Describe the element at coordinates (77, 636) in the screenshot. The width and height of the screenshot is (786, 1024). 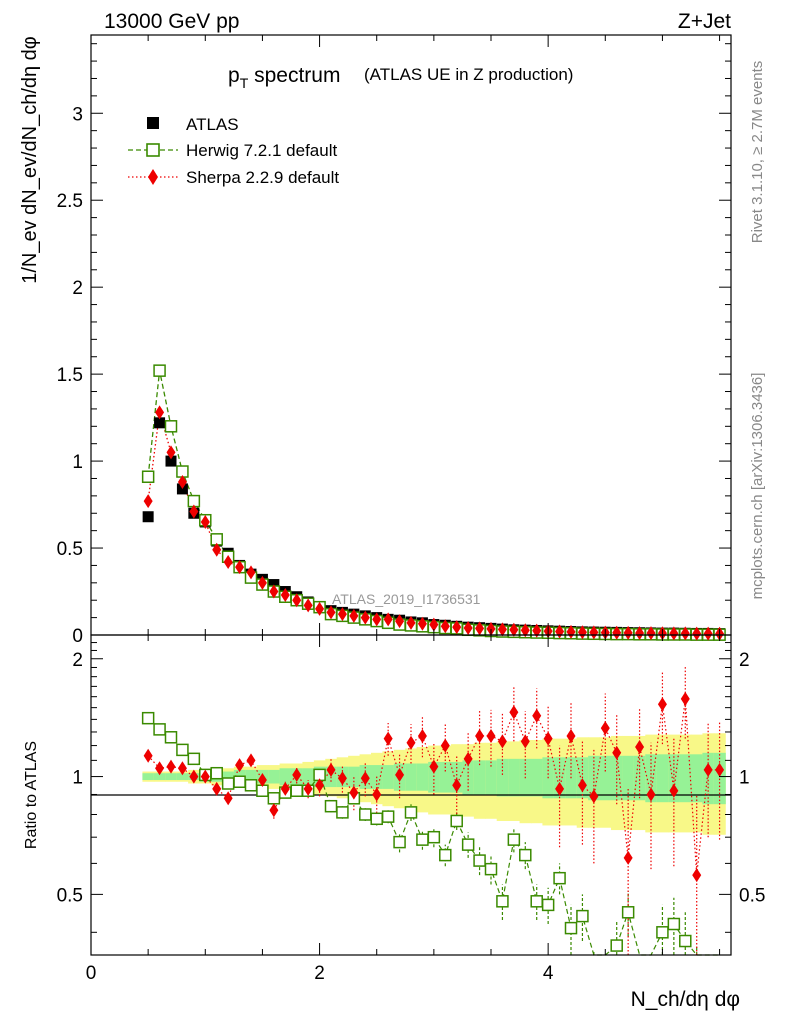
I see `main-y-tick-label: 0` at that location.